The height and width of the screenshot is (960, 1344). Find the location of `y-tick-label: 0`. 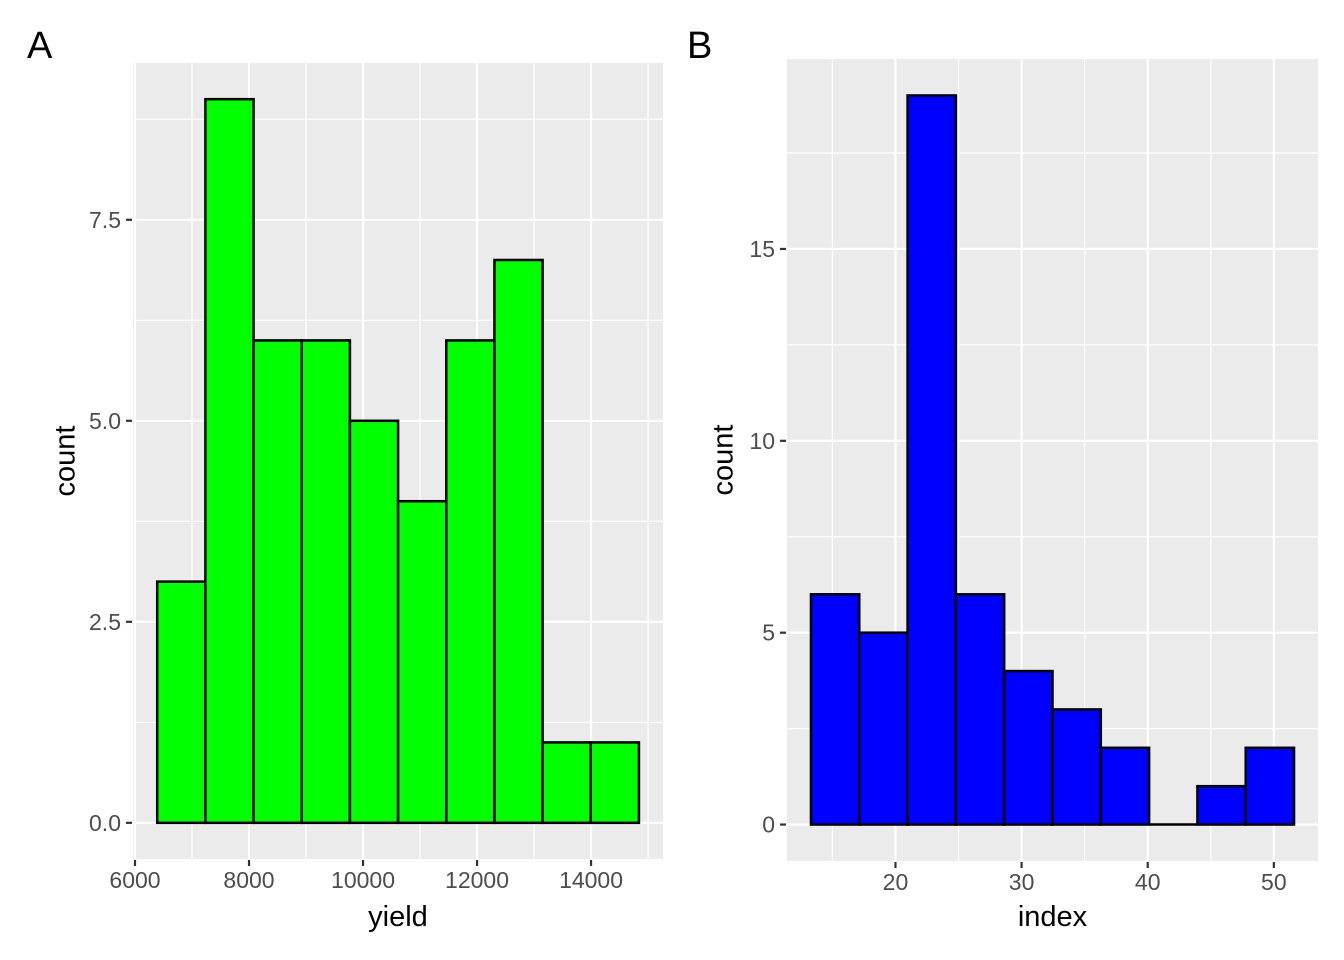

y-tick-label: 0 is located at coordinates (768, 825).